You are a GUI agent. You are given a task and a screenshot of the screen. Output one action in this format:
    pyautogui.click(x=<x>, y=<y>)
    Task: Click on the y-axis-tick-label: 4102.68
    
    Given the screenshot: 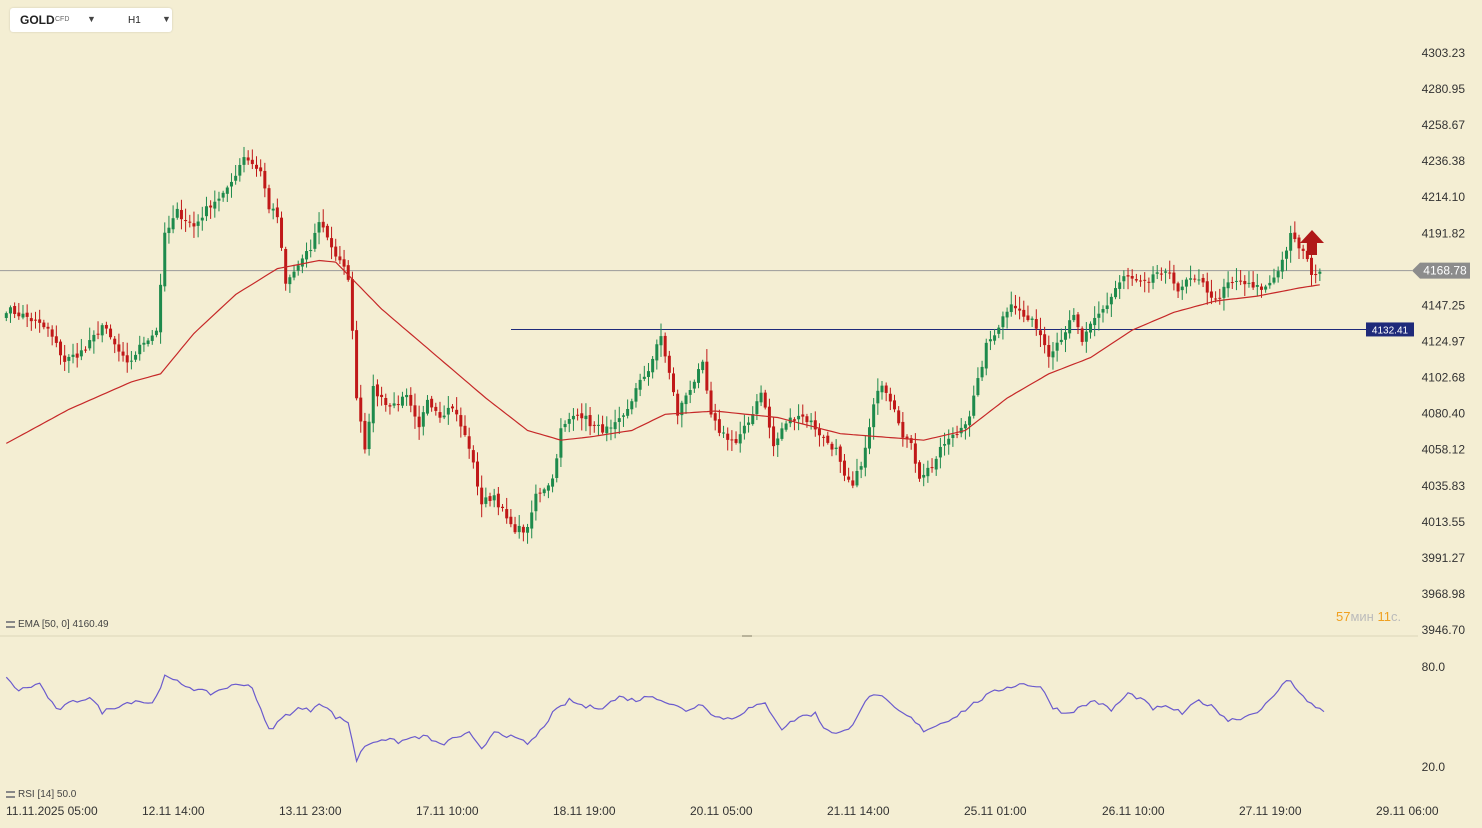 What is the action you would take?
    pyautogui.click(x=1444, y=378)
    